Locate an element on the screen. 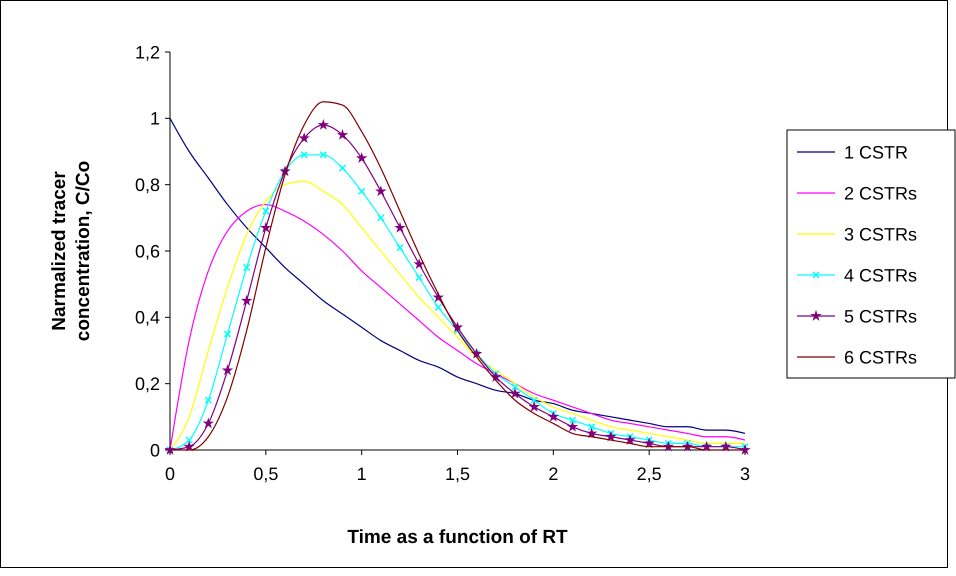 The width and height of the screenshot is (956, 576). legend-label: 2 CSTRs is located at coordinates (881, 193).